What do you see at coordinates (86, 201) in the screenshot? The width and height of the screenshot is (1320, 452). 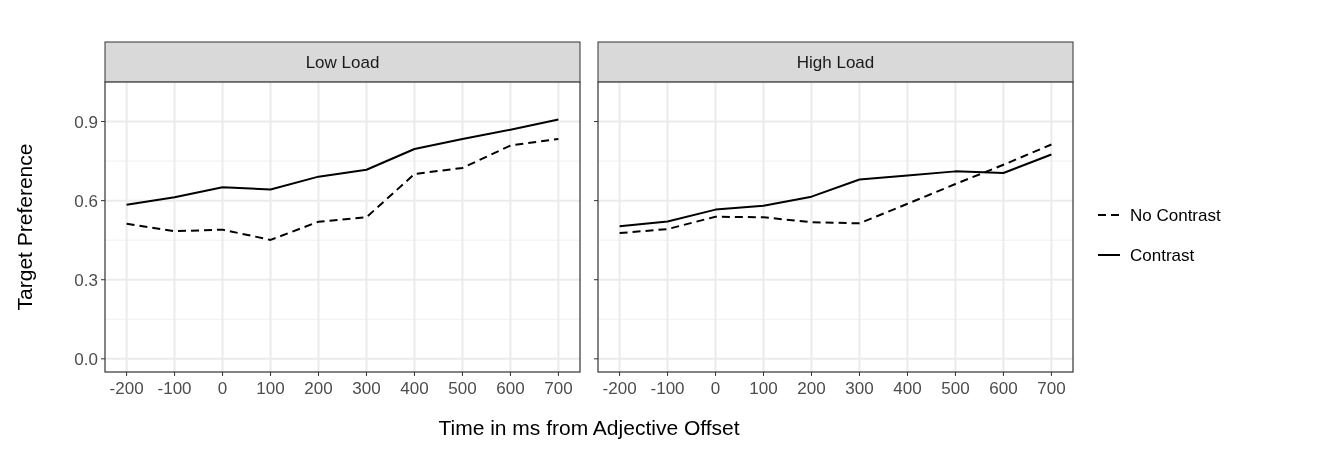 I see `y-tick-label: 0.6` at bounding box center [86, 201].